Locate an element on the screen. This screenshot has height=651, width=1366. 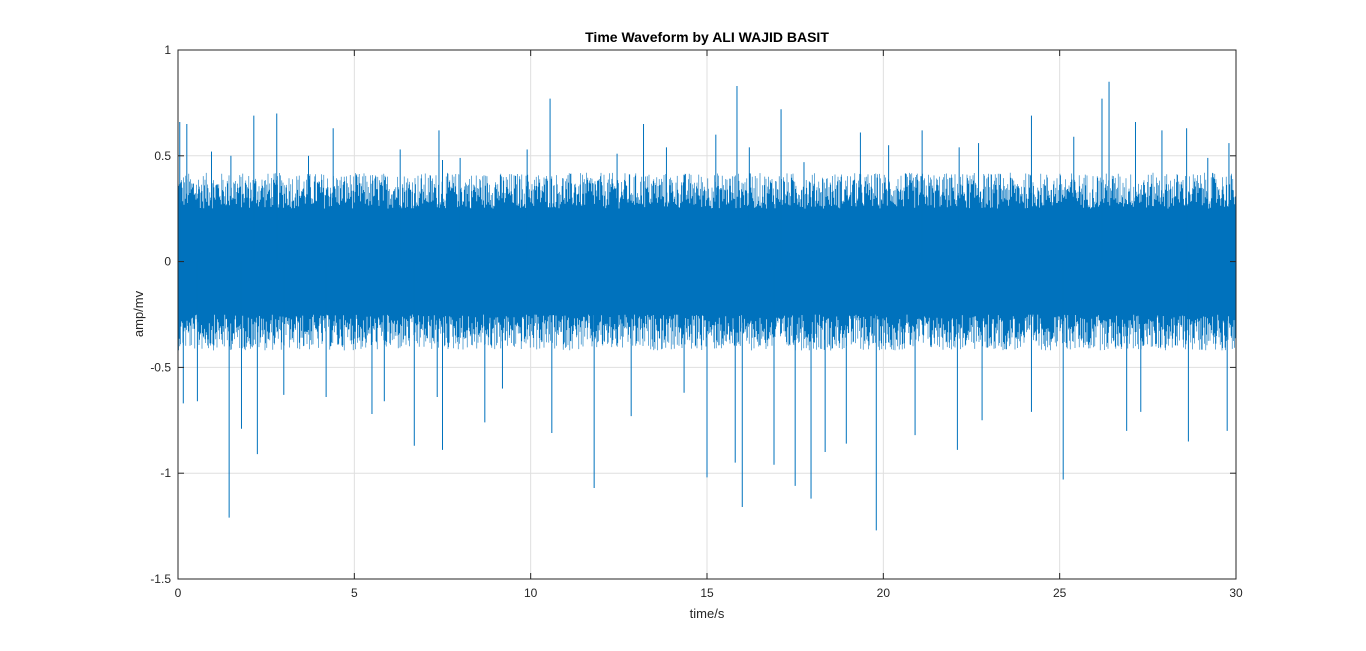
chart-title: Time Waveform by ALI WAJID BASIT is located at coordinates (707, 37).